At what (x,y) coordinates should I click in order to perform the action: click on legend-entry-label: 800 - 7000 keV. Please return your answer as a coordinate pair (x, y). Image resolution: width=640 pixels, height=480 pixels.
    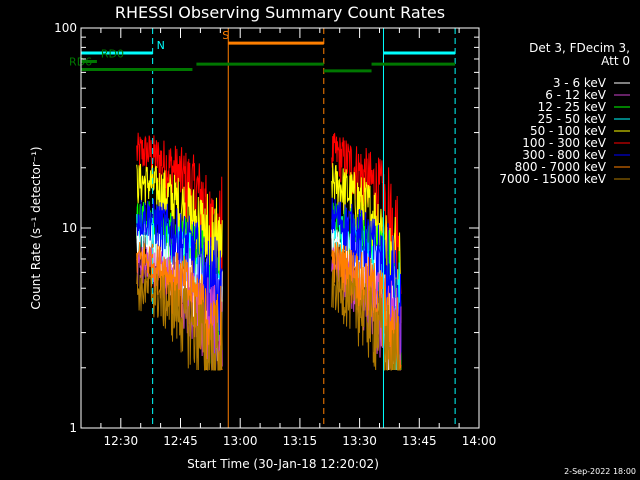
    Looking at the image, I should click on (561, 167).